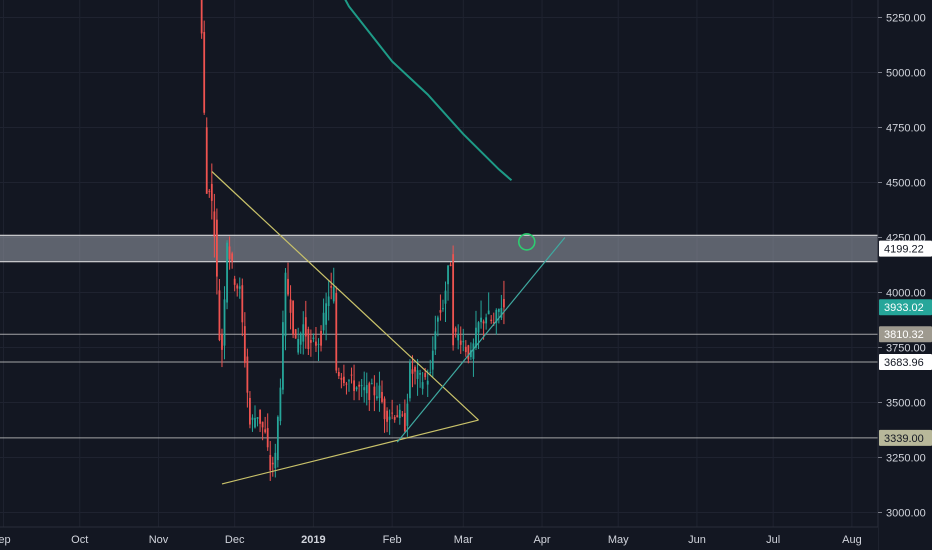 The width and height of the screenshot is (932, 550). I want to click on price-badge-label: 3683.96, so click(904, 363).